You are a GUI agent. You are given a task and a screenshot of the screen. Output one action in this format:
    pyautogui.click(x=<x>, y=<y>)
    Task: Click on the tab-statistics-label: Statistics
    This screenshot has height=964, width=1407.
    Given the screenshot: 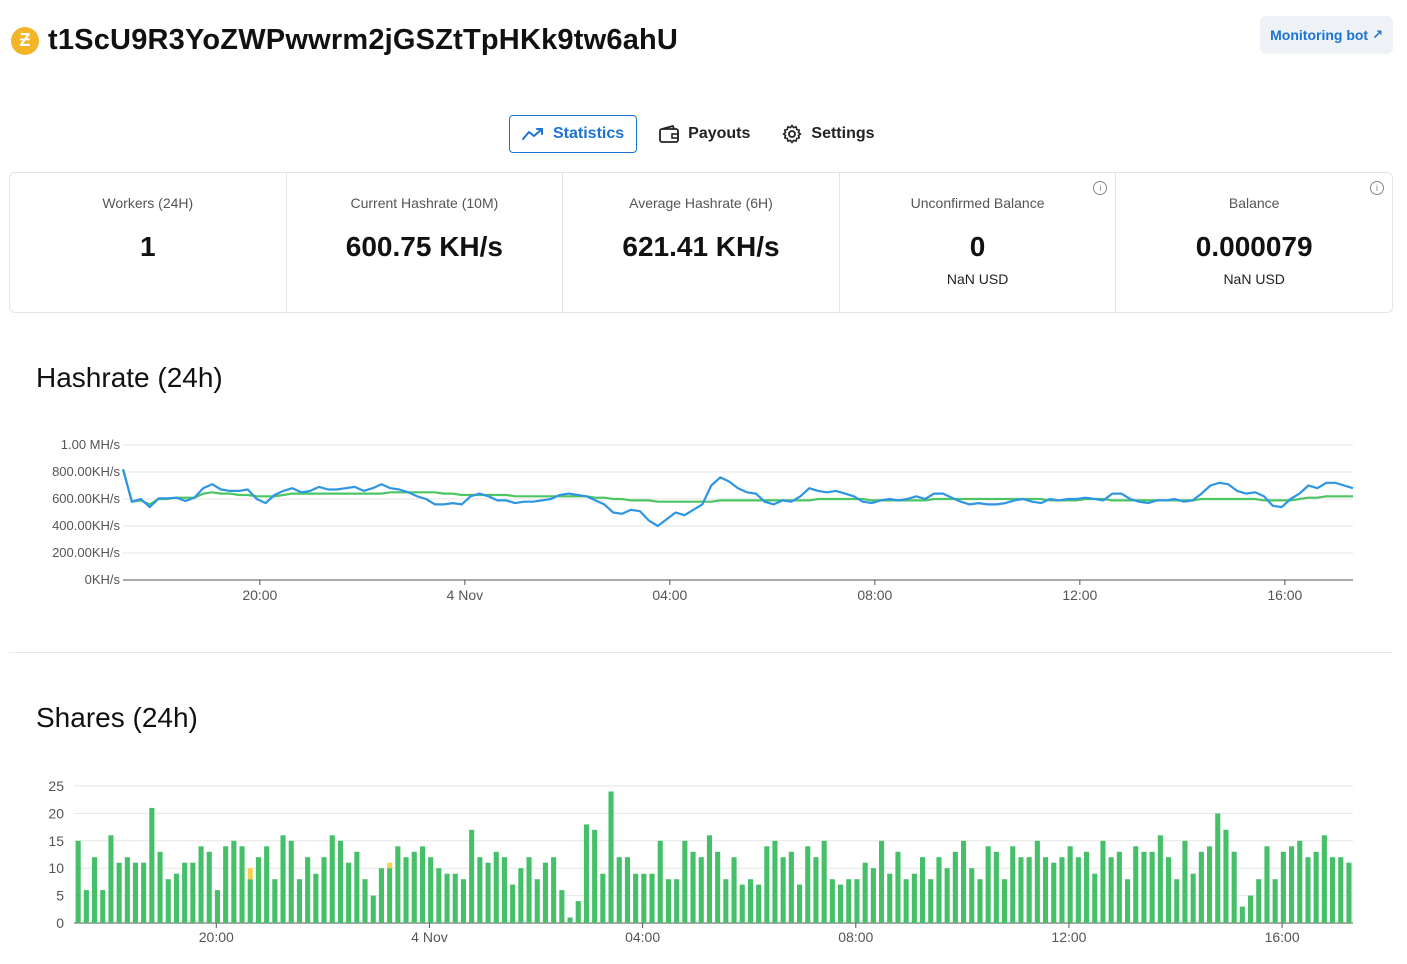 What is the action you would take?
    pyautogui.click(x=589, y=133)
    